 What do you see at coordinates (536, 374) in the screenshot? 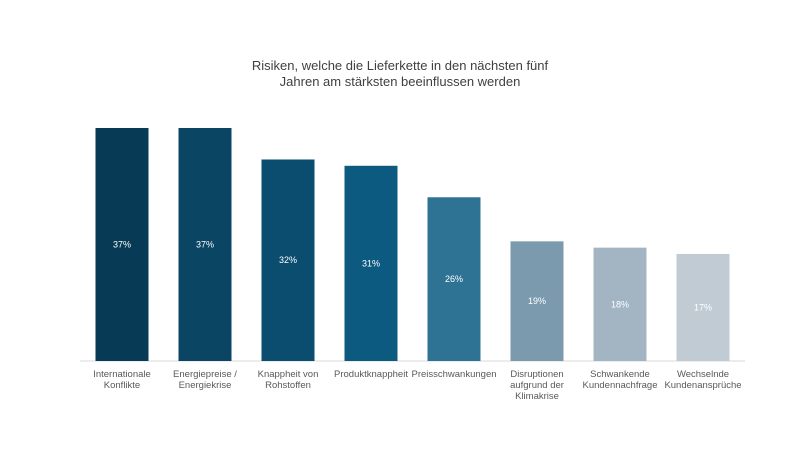
I see `category-label: Disruptionen` at bounding box center [536, 374].